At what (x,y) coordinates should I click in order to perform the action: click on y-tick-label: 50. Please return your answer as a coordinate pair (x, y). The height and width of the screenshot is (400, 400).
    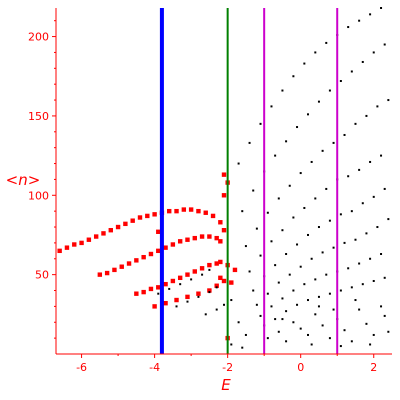
    Looking at the image, I should click on (42, 275).